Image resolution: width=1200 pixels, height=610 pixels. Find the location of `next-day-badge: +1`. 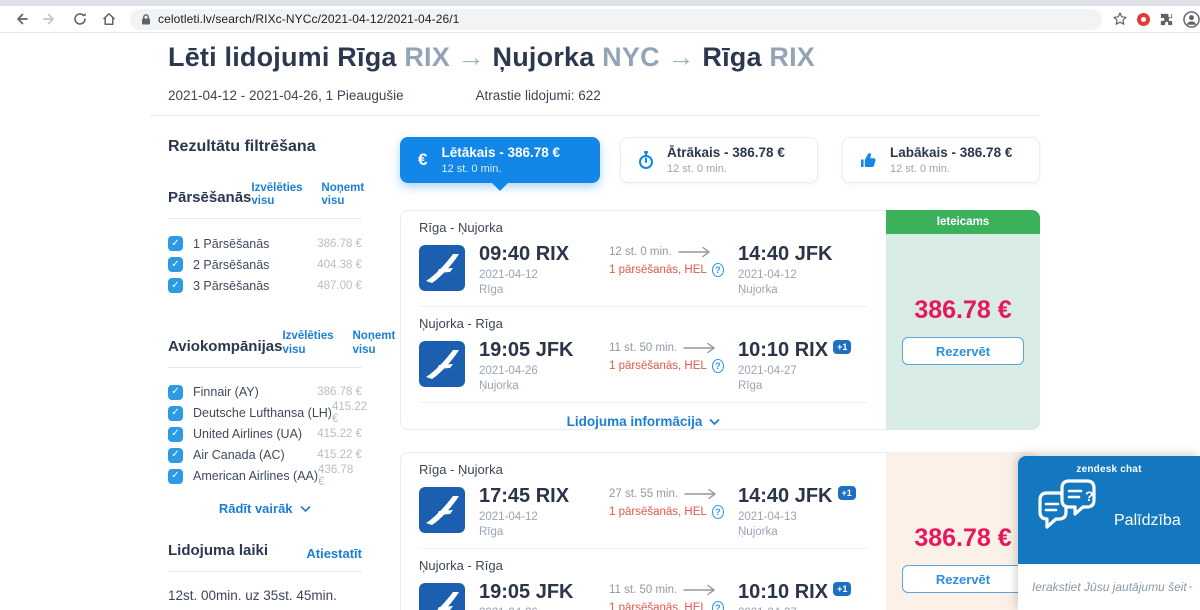

next-day-badge: +1 is located at coordinates (842, 347).